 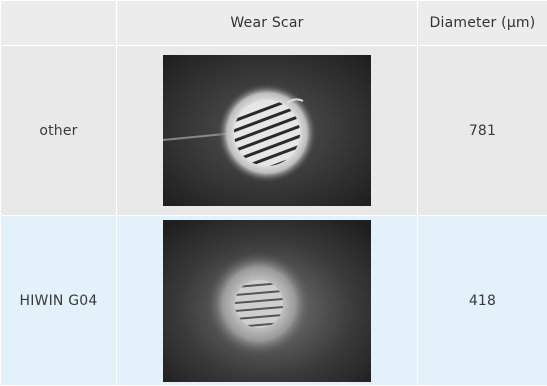 What do you see at coordinates (59, 301) in the screenshot?
I see `row-label: HIWIN G04` at bounding box center [59, 301].